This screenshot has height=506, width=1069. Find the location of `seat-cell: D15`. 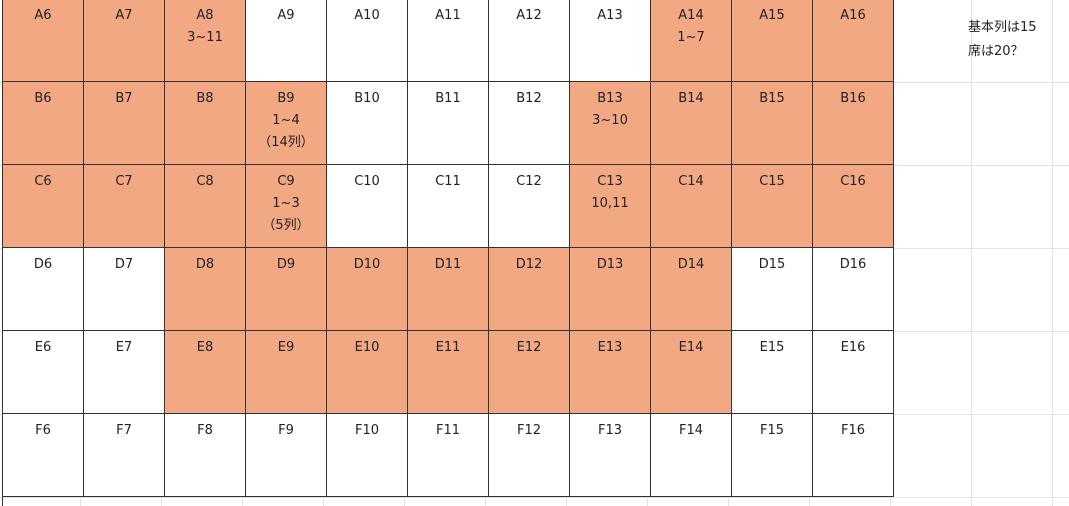

seat-cell: D15 is located at coordinates (772, 289).